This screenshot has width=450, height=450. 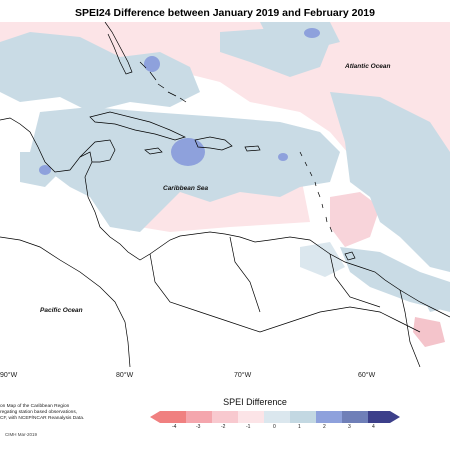 What do you see at coordinates (186, 188) in the screenshot?
I see `caribbean-sea-label: Caribbean Sea` at bounding box center [186, 188].